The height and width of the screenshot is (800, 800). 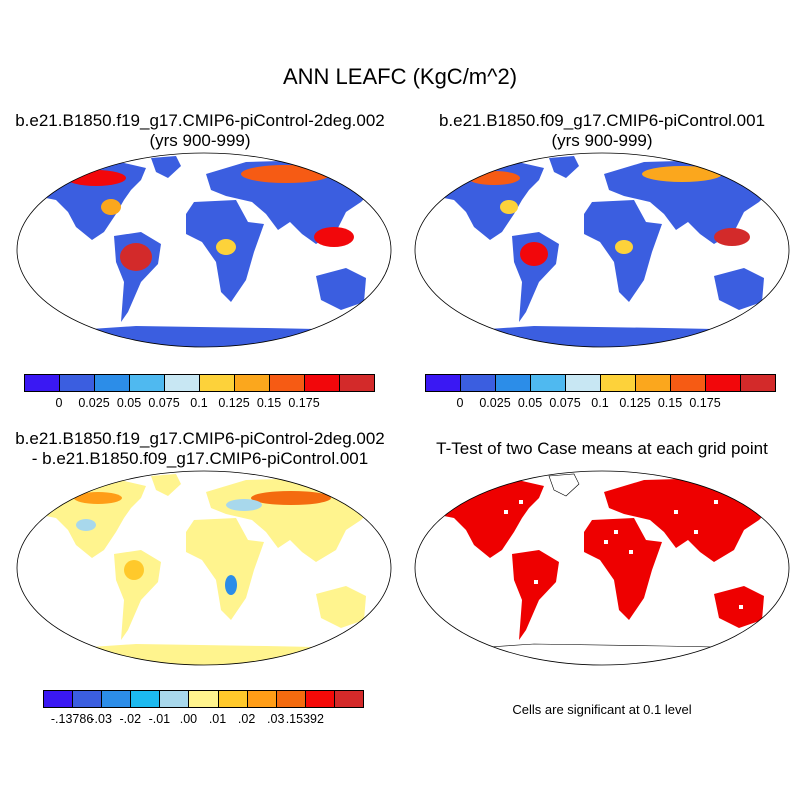 I want to click on colorbar-label: -.03, so click(x=101, y=719).